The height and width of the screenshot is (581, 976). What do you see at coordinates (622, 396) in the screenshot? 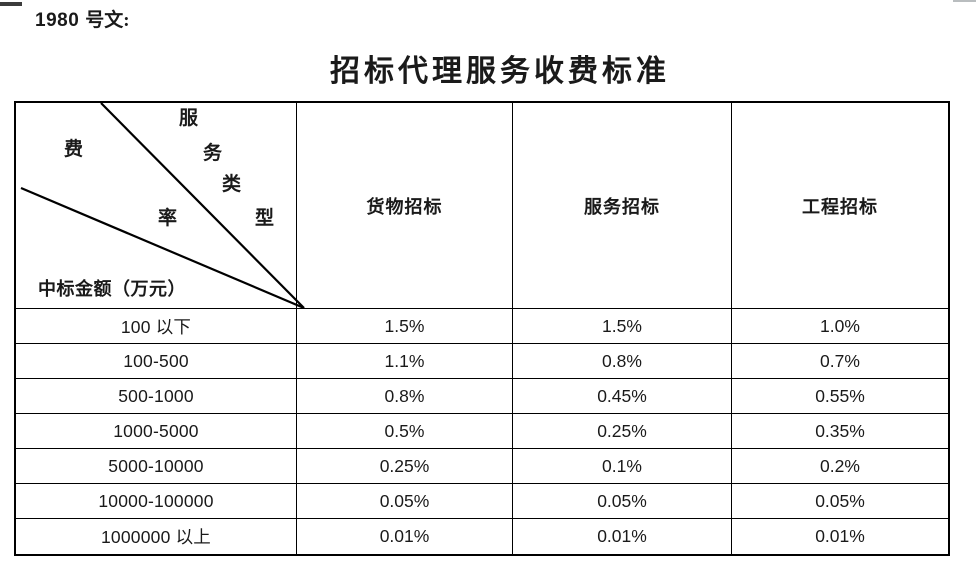
I see `rate-cell-service: 0.45%` at bounding box center [622, 396].